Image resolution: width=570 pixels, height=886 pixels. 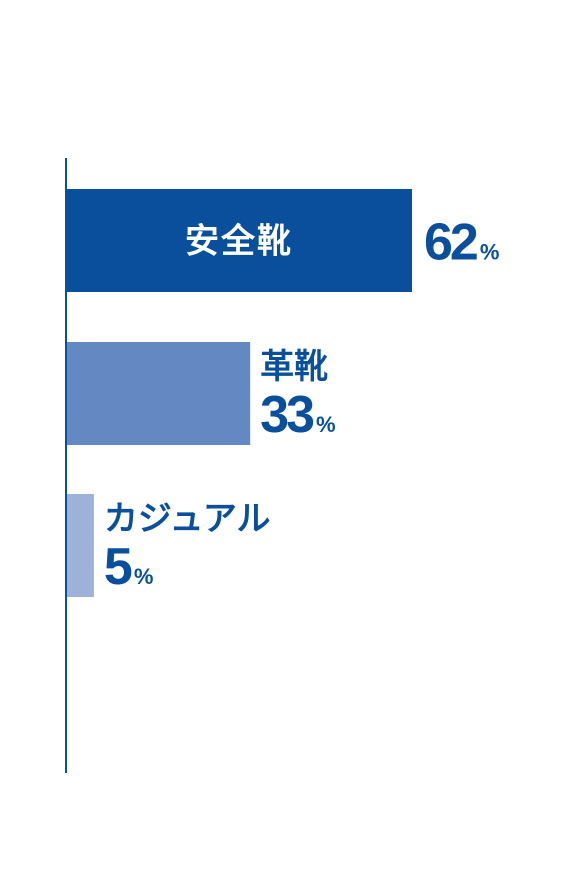 I want to click on value-label: 5%, so click(x=128, y=567).